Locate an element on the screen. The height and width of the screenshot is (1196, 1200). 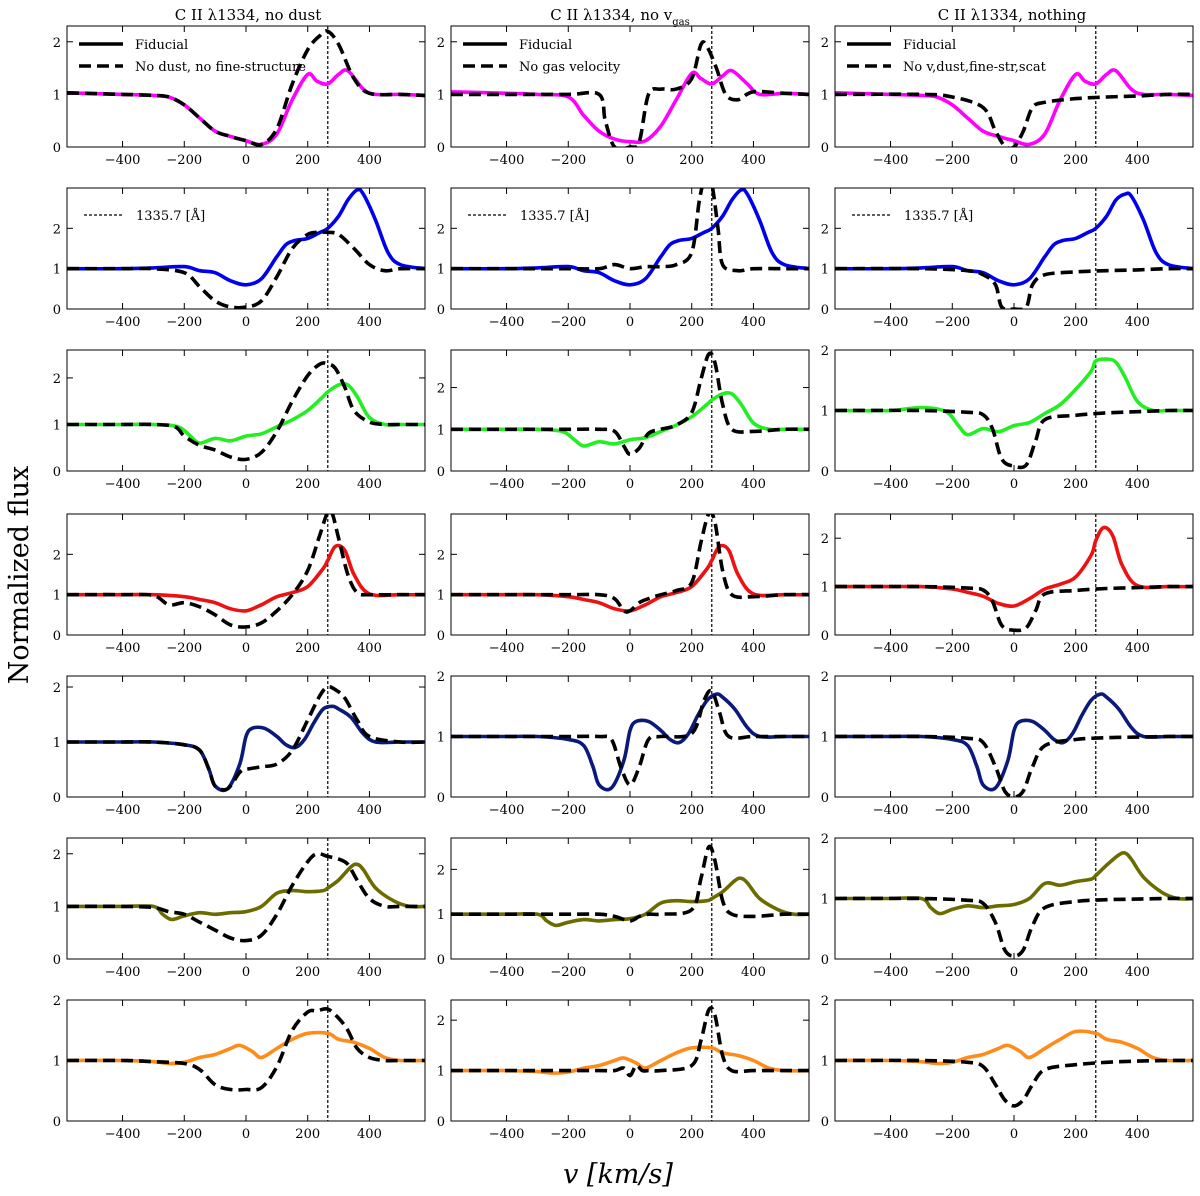
panel-r2-c3: −400 −200 0 200 400 0 1 2 1335.7 [Å] is located at coordinates (1007, 258).